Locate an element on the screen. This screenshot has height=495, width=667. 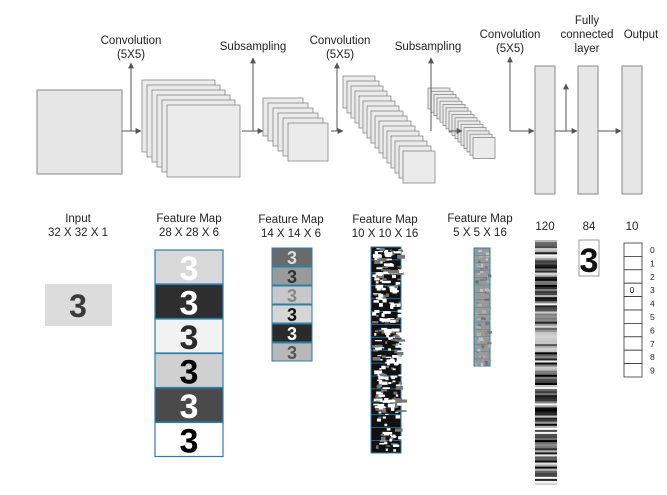
subsampling1-feature-maps-stack is located at coordinates (295, 129).